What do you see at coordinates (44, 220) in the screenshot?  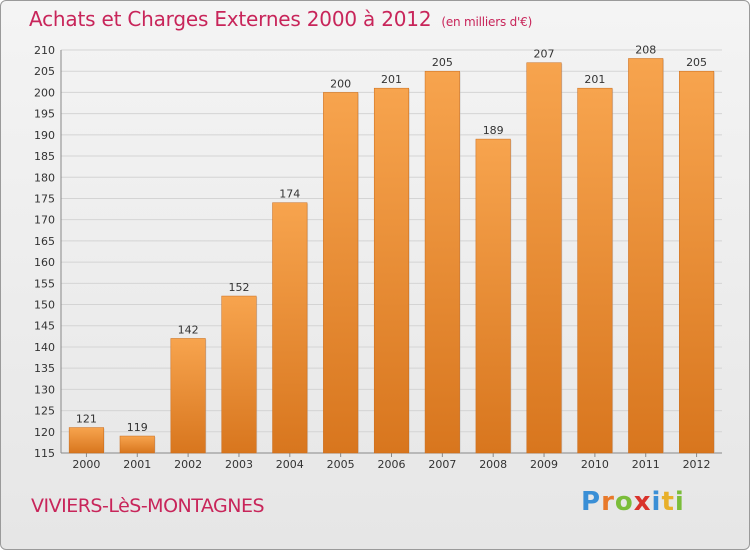 I see `y-tick-label: 170` at bounding box center [44, 220].